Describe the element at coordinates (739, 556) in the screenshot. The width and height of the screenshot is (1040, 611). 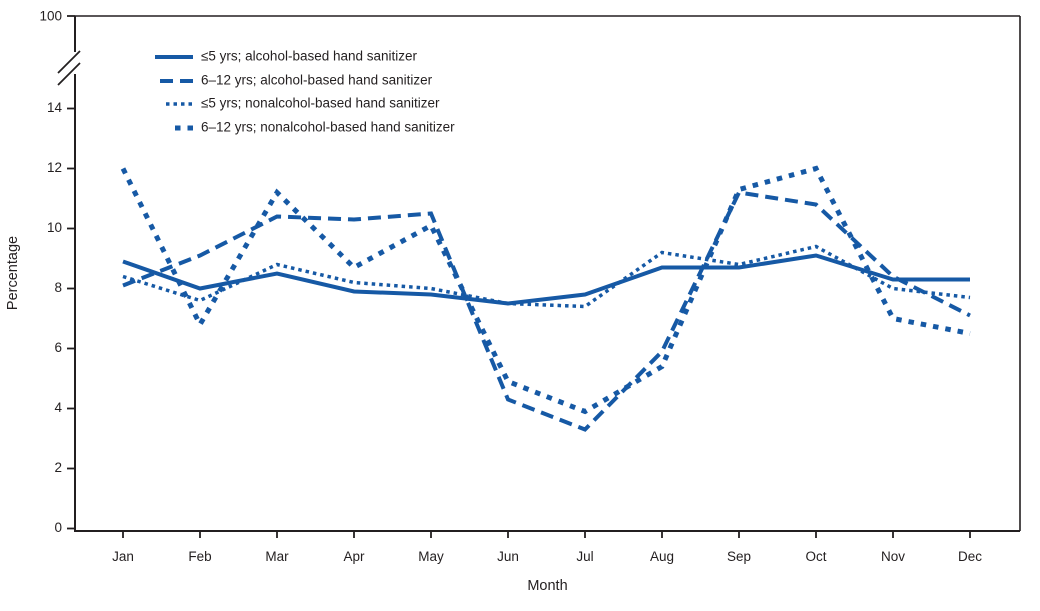
I see `x-tick-label: Sep` at that location.